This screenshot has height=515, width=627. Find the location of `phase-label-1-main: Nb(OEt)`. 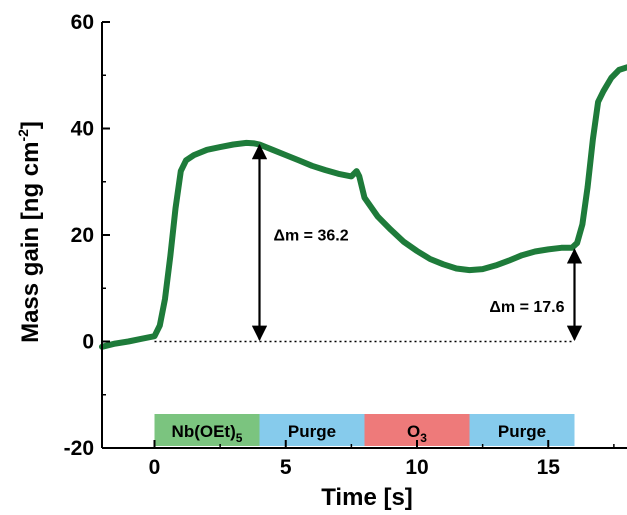

phase-label-1-main: Nb(OEt) is located at coordinates (204, 431).